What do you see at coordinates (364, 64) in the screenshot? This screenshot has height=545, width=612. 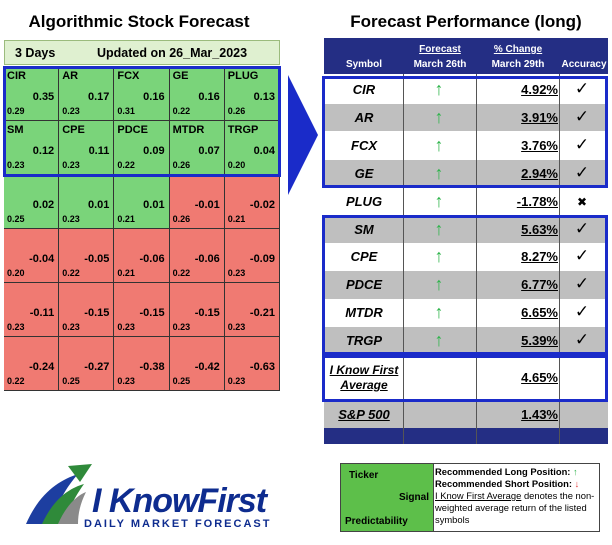 I see `header-symbol: Symbol` at bounding box center [364, 64].